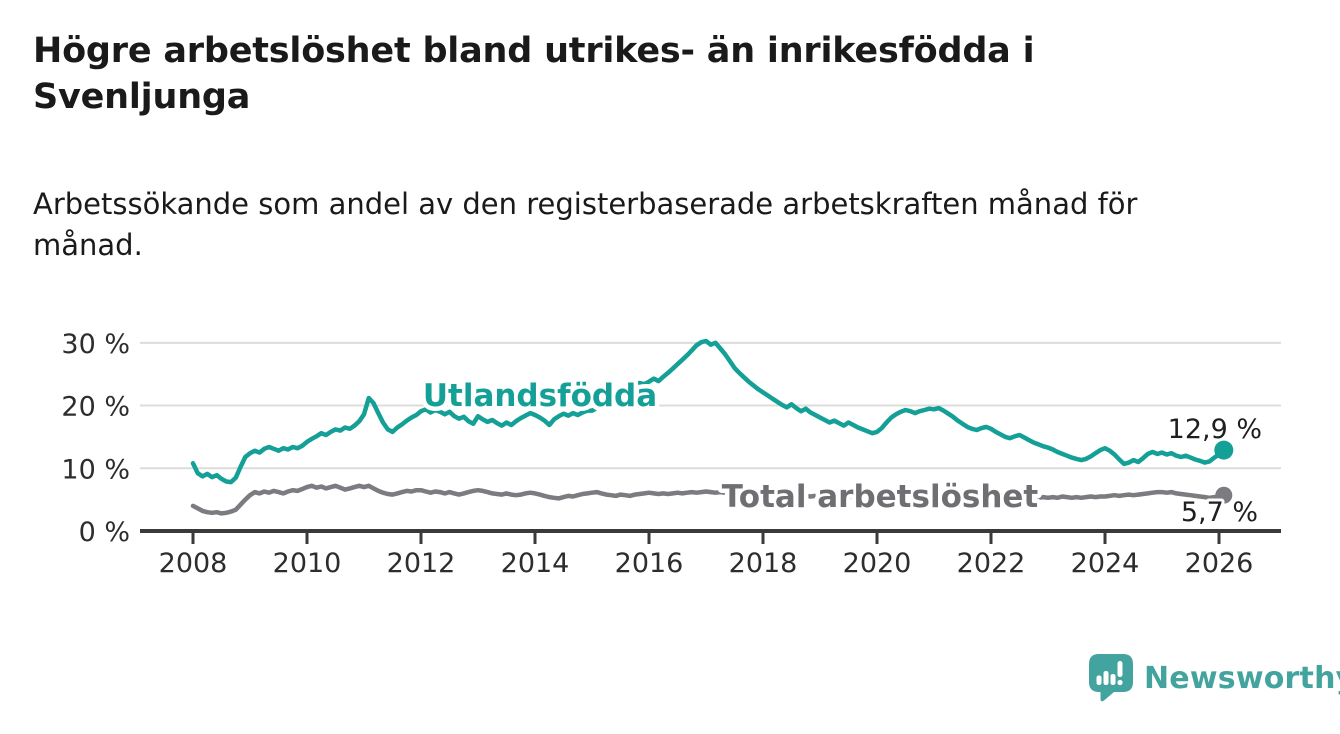 The image size is (1340, 734). I want to click on x-axis-tick-label: 2012, so click(421, 563).